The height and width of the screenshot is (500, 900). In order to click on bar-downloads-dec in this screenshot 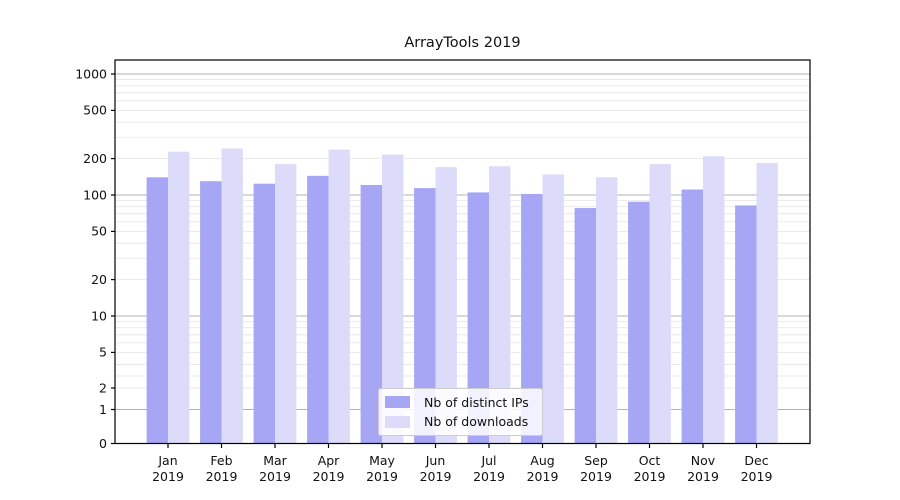, I will do `click(767, 303)`.